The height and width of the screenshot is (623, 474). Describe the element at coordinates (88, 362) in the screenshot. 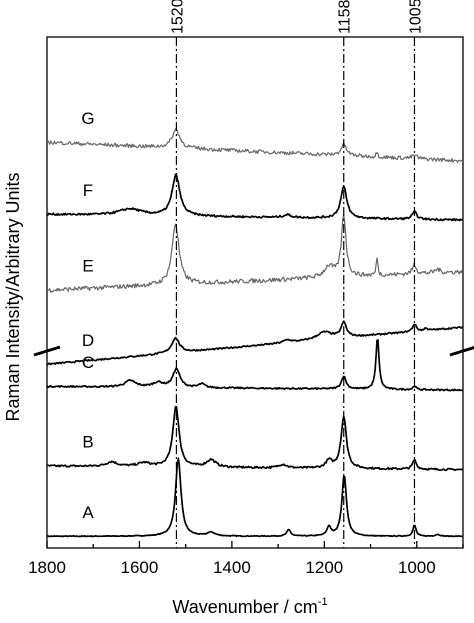

I see `trace-label-C: C` at that location.